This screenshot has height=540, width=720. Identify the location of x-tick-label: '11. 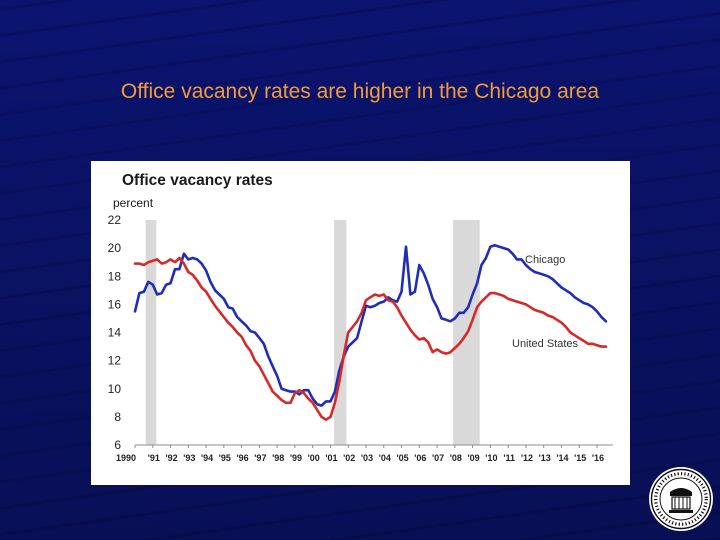
(509, 458).